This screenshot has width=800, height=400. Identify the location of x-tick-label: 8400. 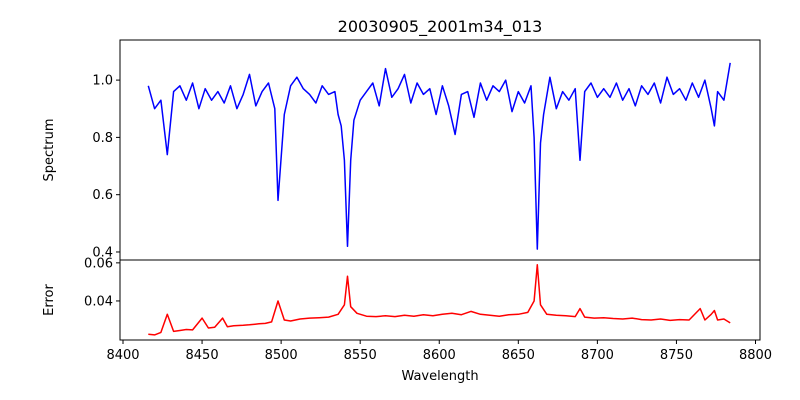
(122, 355).